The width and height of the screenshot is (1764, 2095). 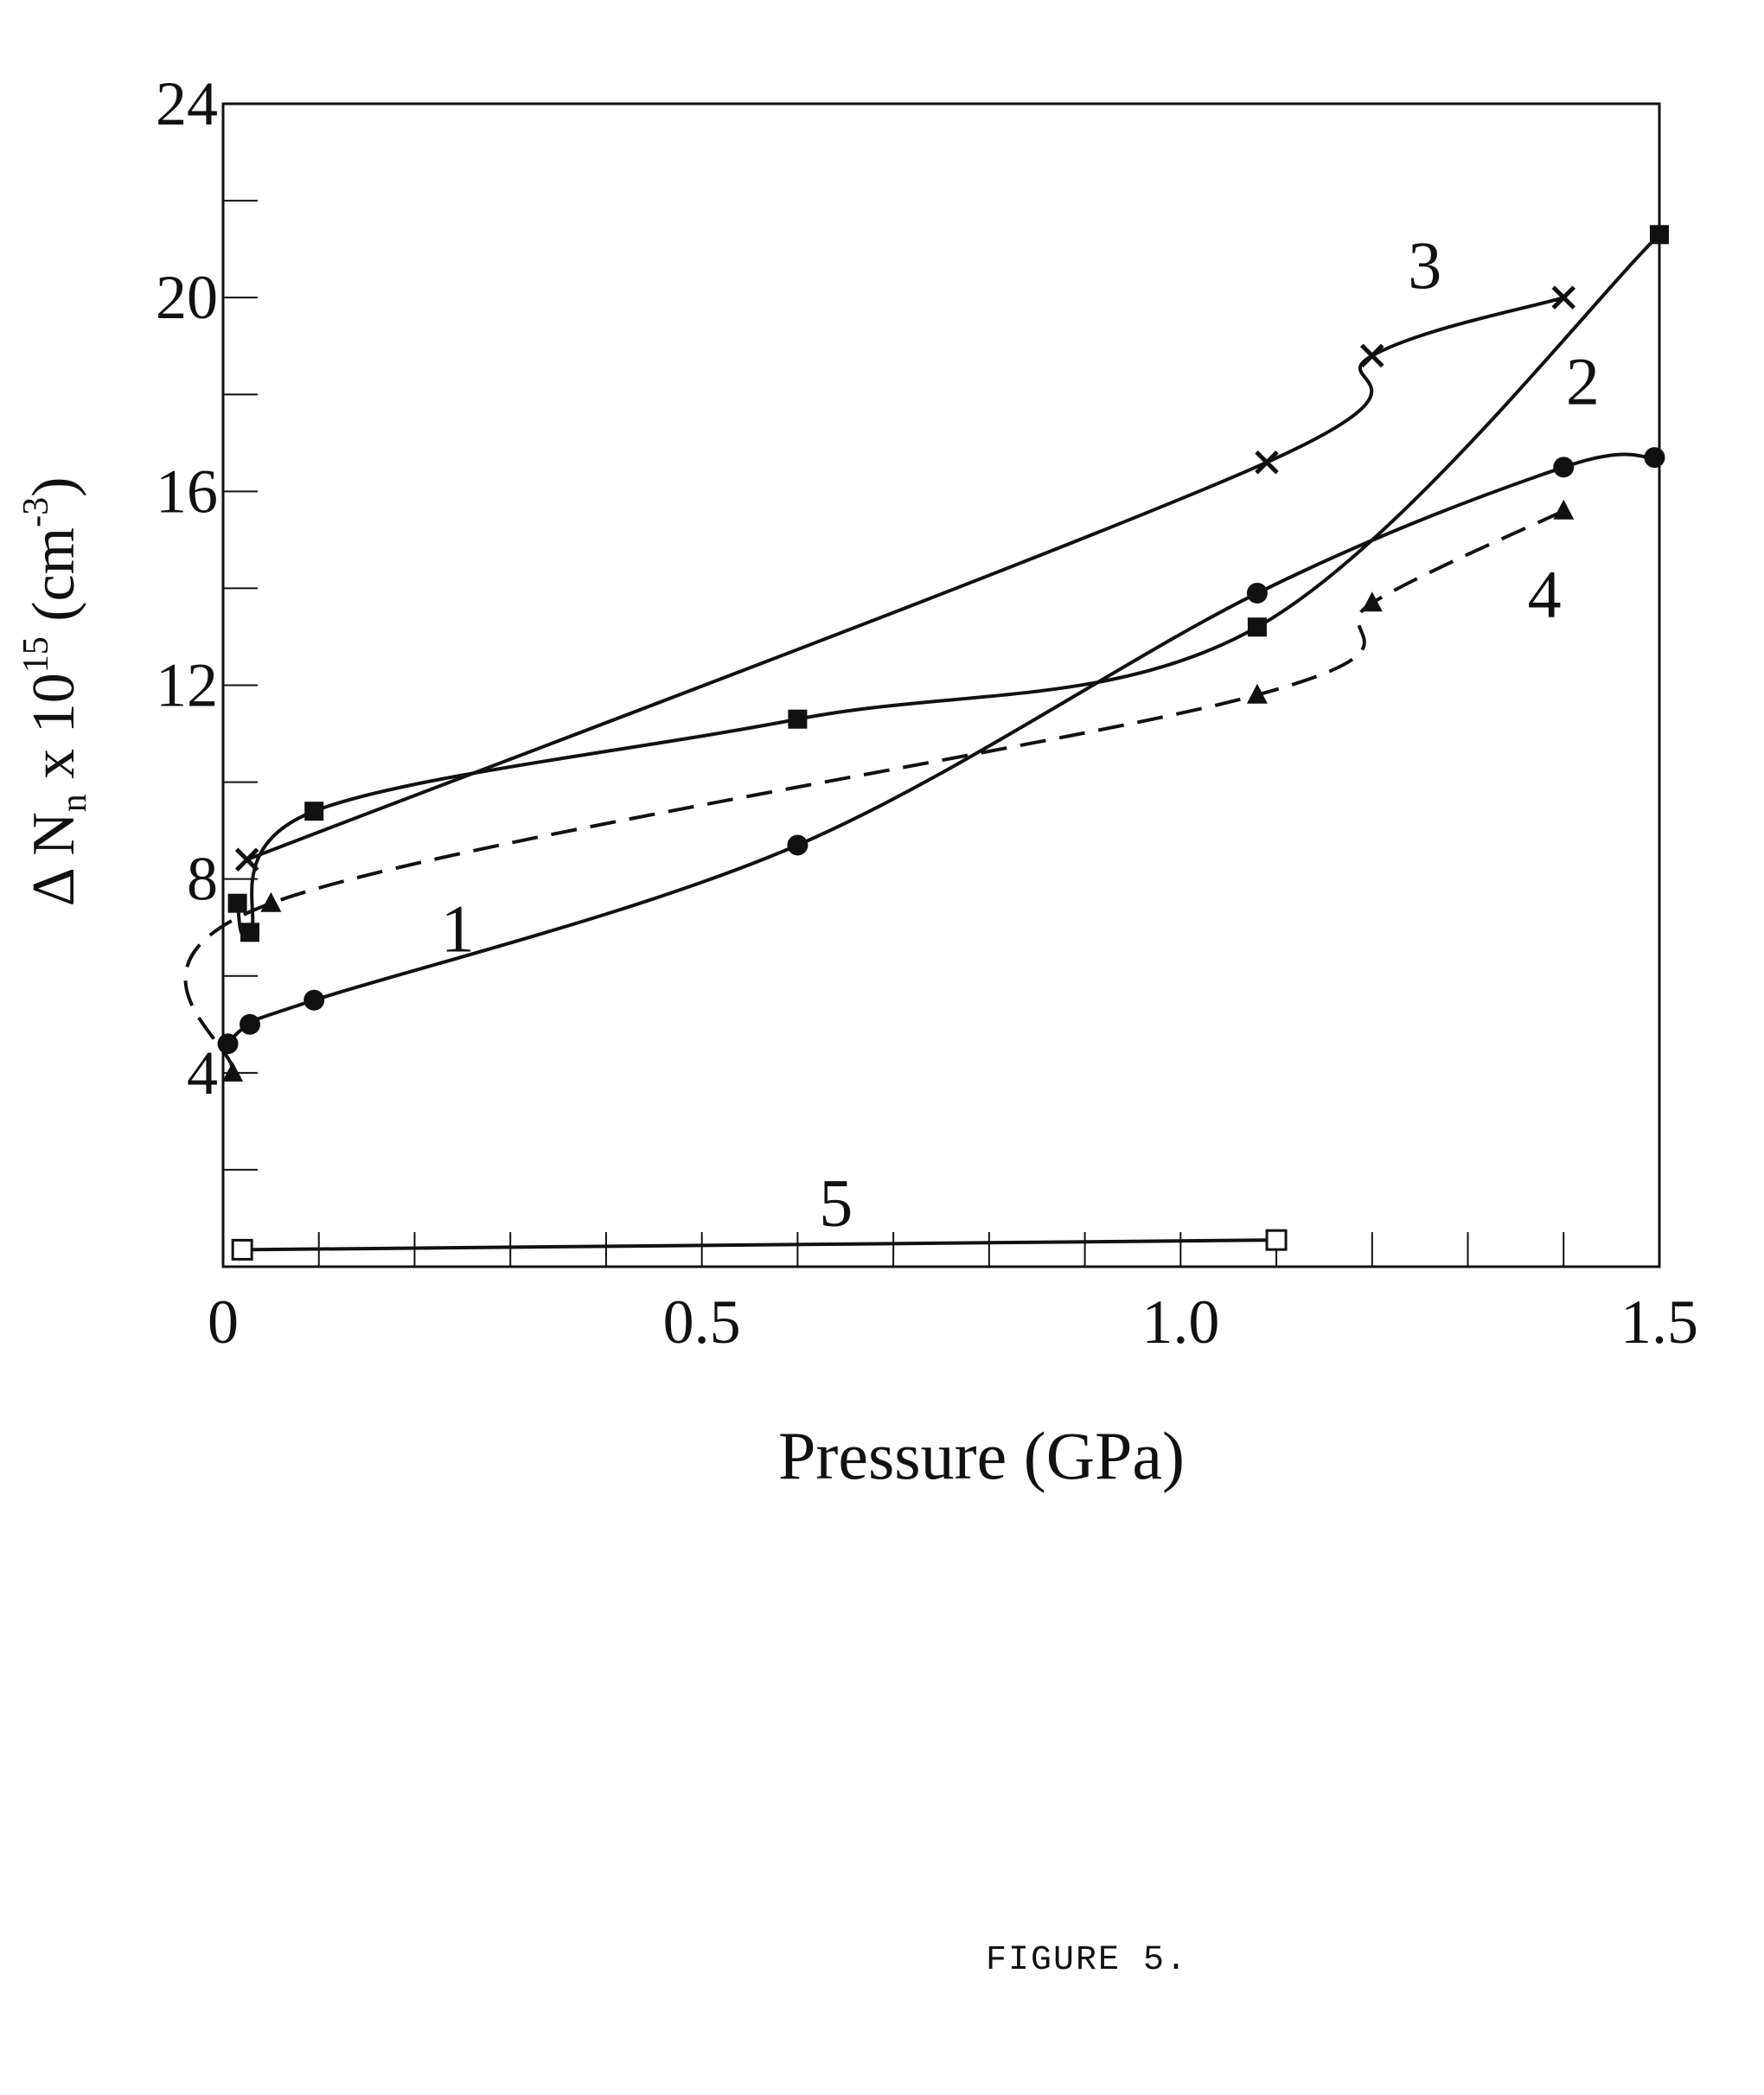 What do you see at coordinates (458, 929) in the screenshot?
I see `curve-label-1: 1` at bounding box center [458, 929].